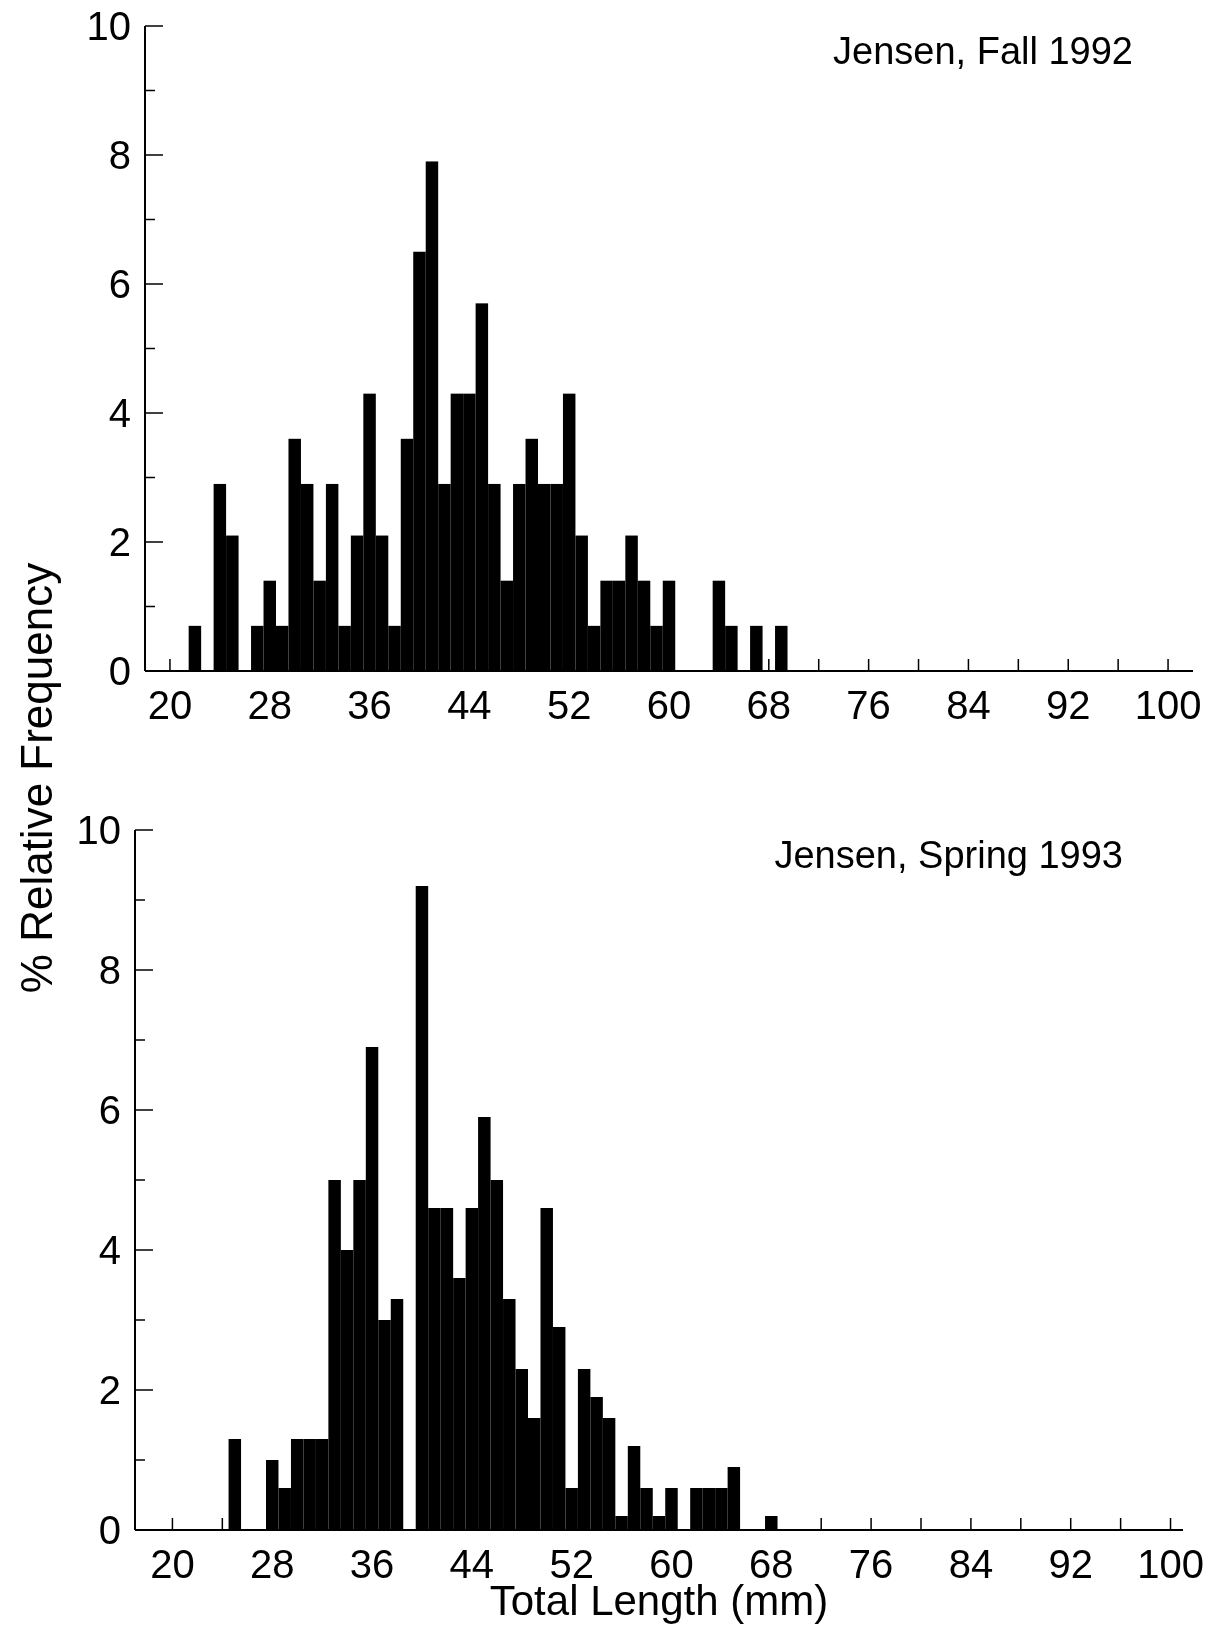 This screenshot has width=1222, height=1627. I want to click on x-tick-label: 52, so click(569, 705).